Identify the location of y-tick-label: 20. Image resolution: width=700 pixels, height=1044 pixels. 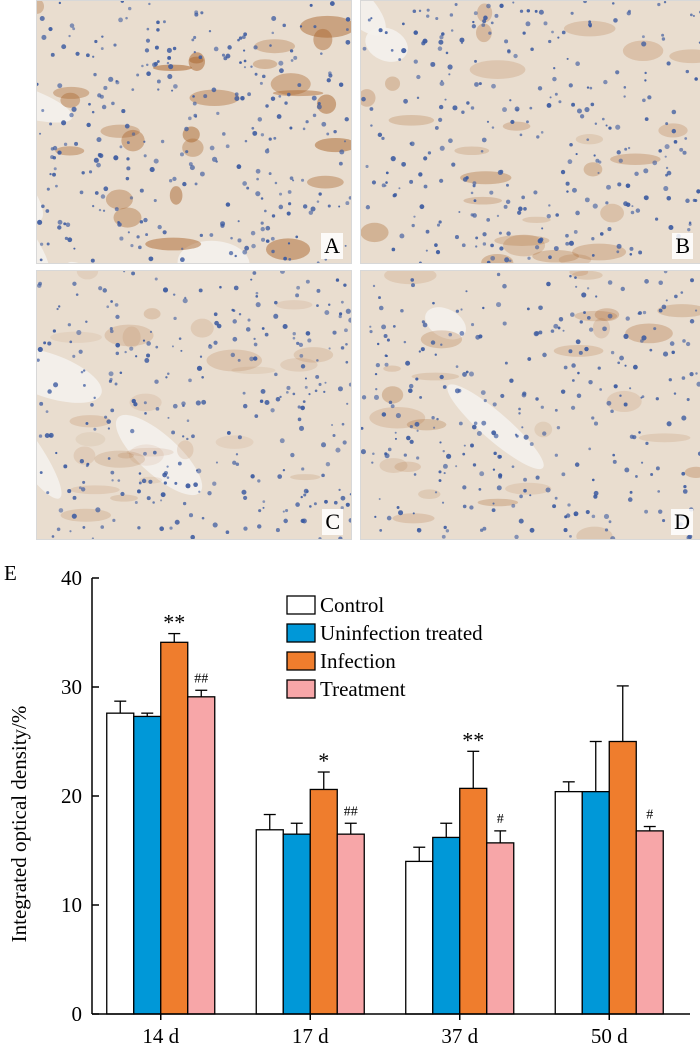
(71, 796).